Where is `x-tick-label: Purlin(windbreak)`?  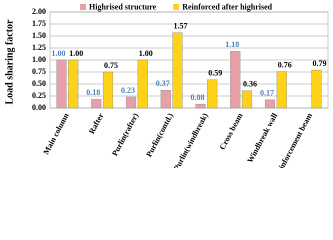 x-tick-label: Purlin(windbreak) is located at coordinates (191, 139).